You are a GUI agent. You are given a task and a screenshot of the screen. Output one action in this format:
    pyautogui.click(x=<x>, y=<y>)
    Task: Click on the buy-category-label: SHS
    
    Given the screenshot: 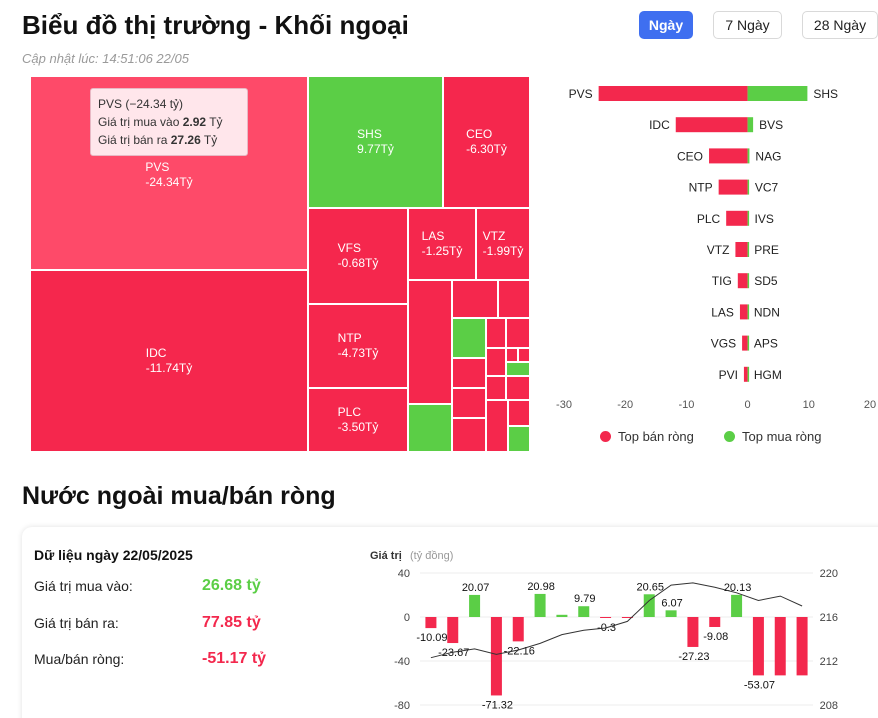 What is the action you would take?
    pyautogui.click(x=825, y=94)
    